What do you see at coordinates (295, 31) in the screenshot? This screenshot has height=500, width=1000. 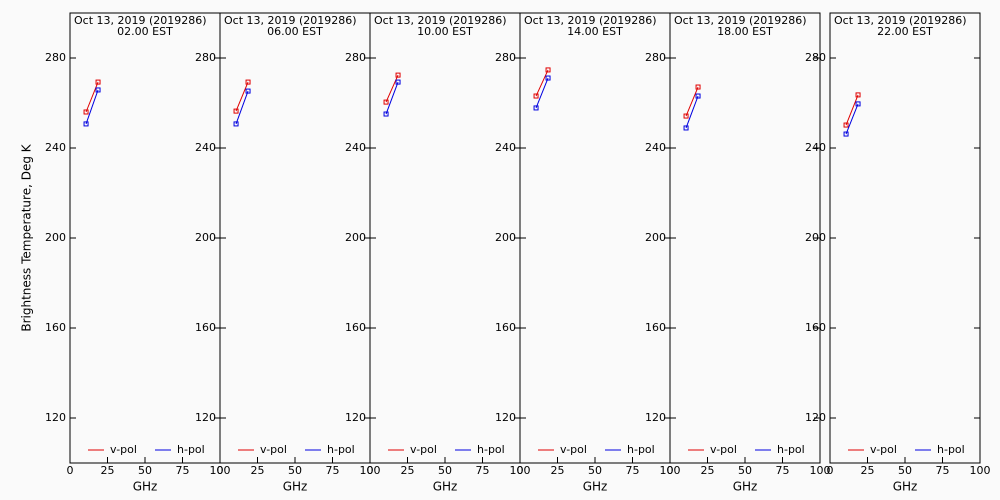 I see `panel-subtitle: 06.00 EST` at bounding box center [295, 31].